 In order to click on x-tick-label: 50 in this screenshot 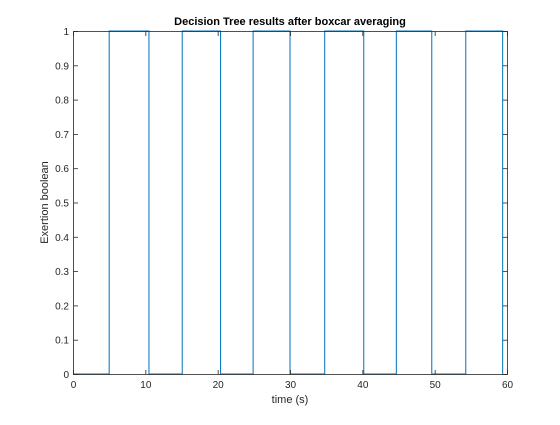, I will do `click(436, 385)`.